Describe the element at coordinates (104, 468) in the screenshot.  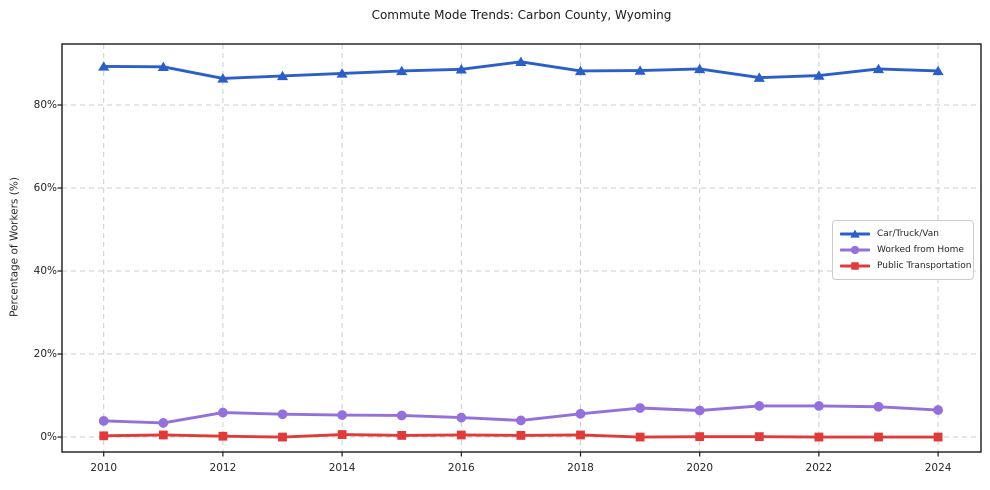
I see `x-tick-label: 2010` at that location.